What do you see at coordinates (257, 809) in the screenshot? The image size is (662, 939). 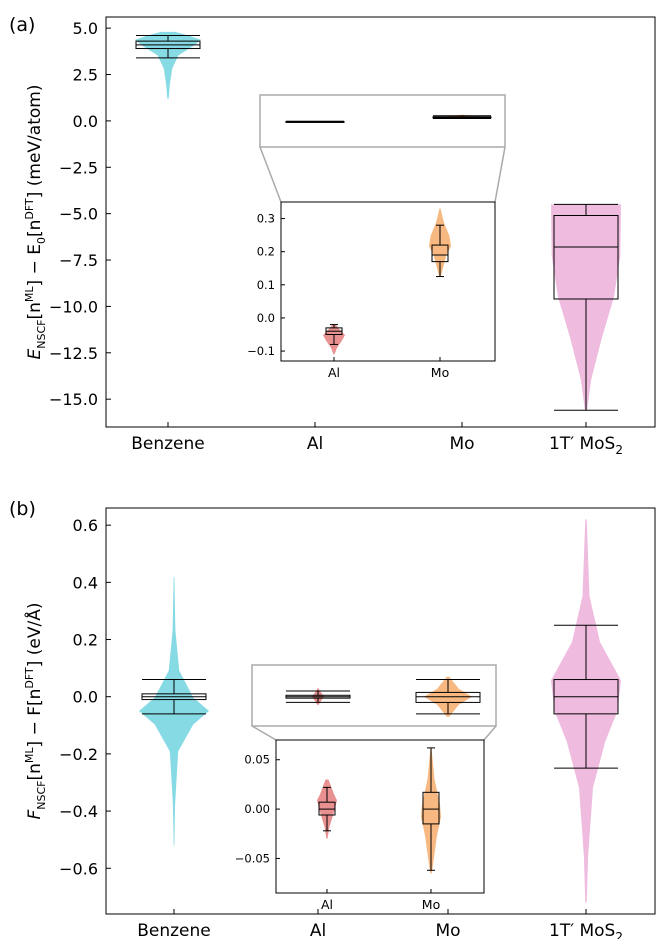 I see `inset-y-tick-label: 0.00` at bounding box center [257, 809].